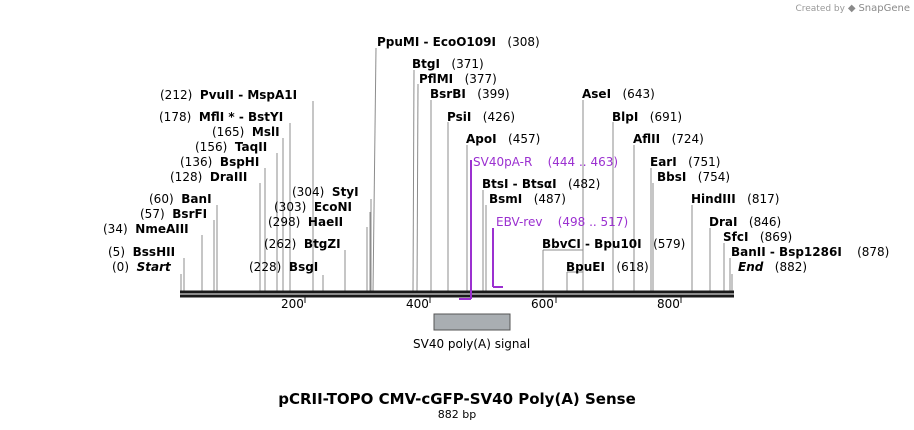 The image size is (914, 430). I want to click on site-blpi: BlpI (691), so click(647, 117).